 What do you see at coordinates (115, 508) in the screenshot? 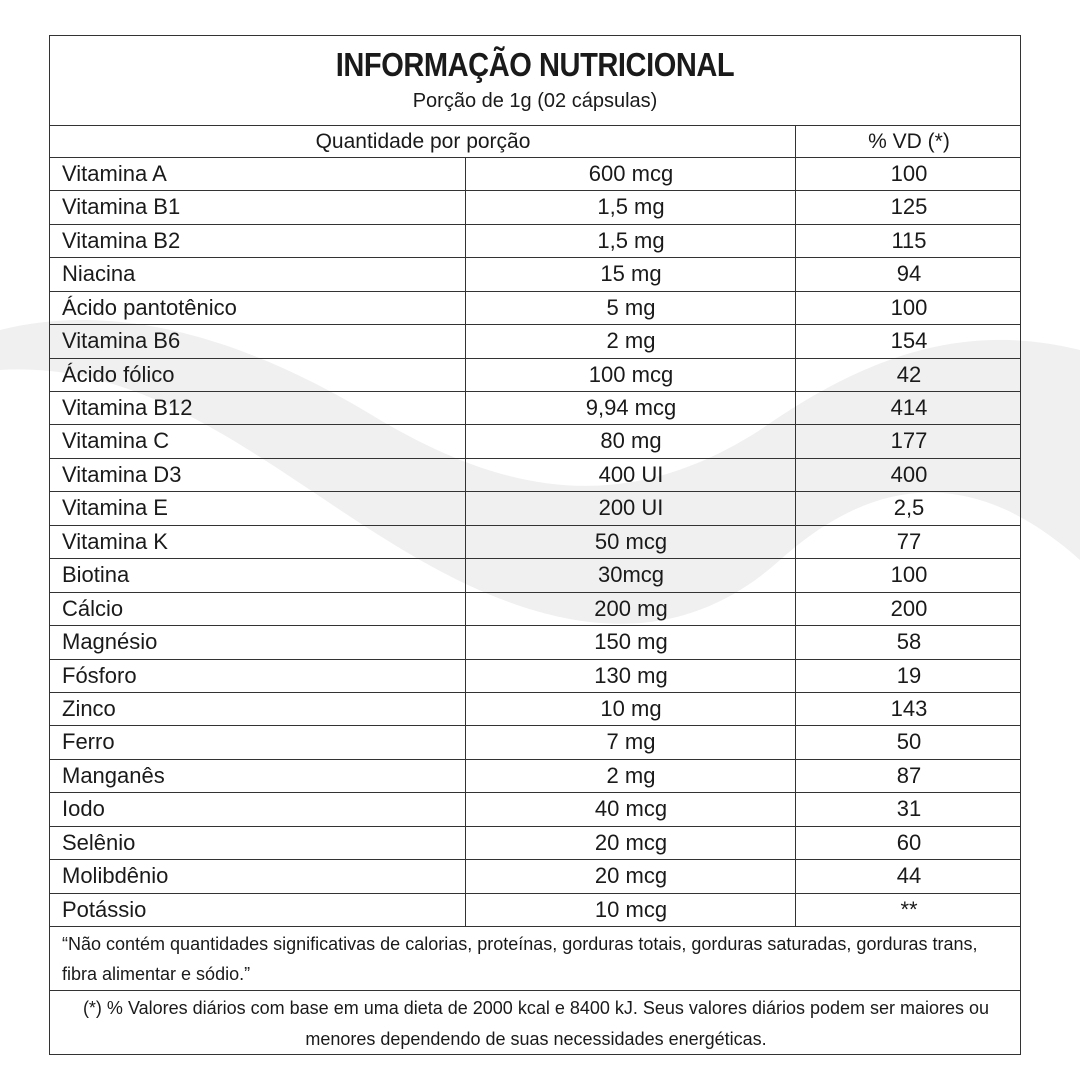
I see `nutrient-name: Vitamina E` at bounding box center [115, 508].